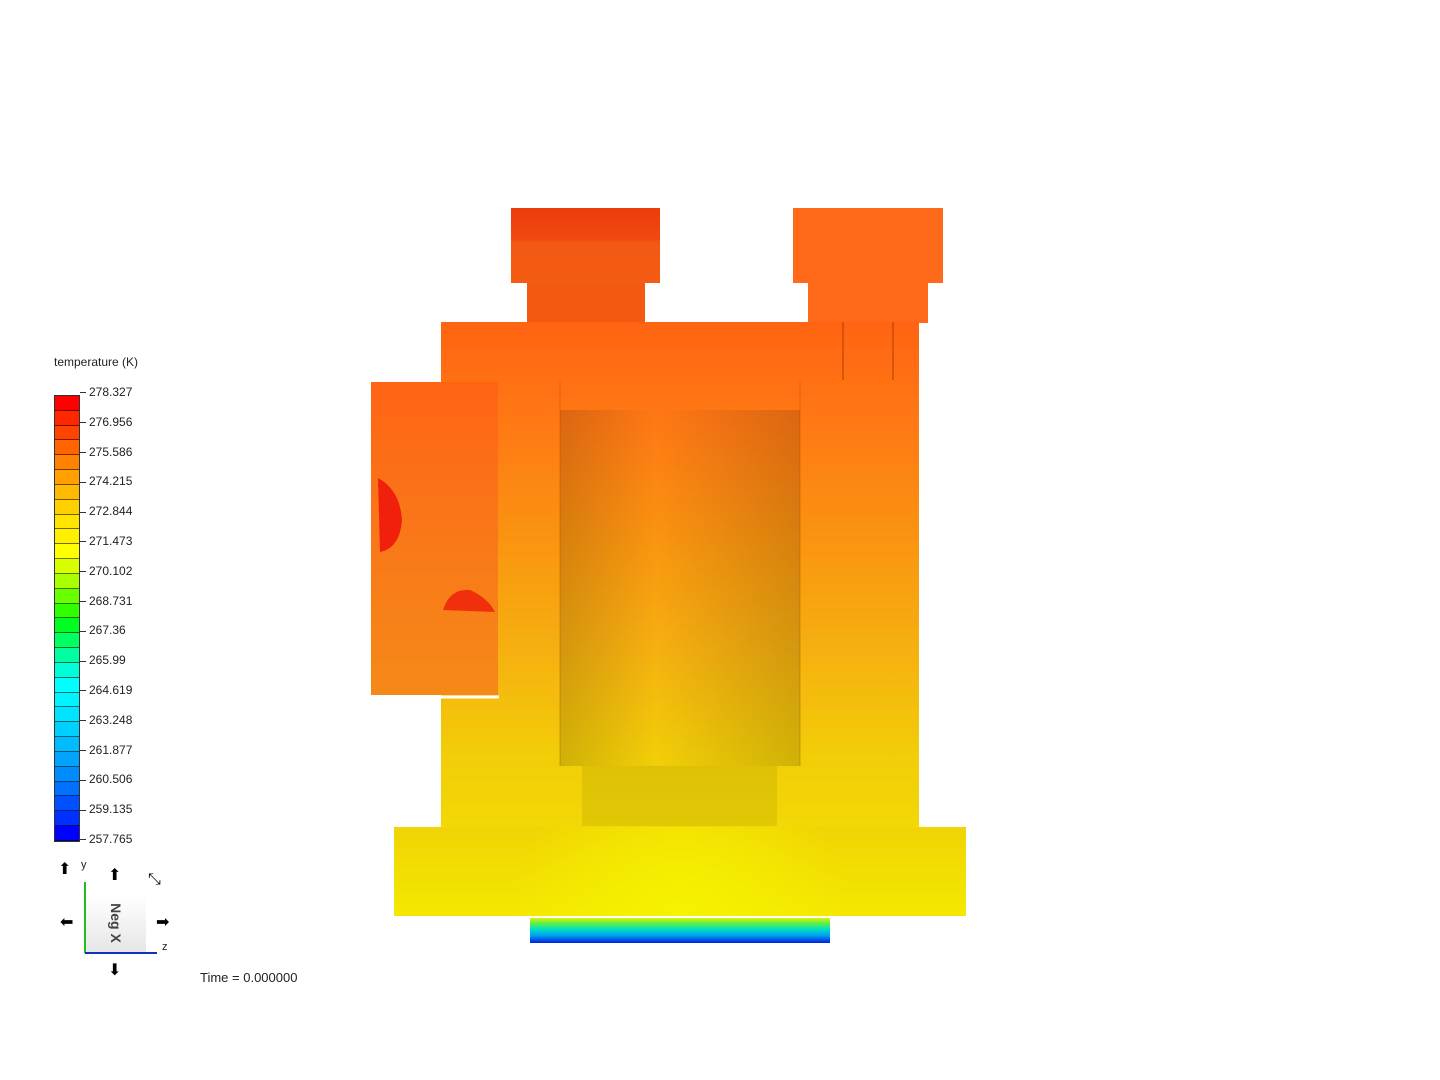 This screenshot has width=1440, height=1080. I want to click on top-right-cap, so click(868, 245).